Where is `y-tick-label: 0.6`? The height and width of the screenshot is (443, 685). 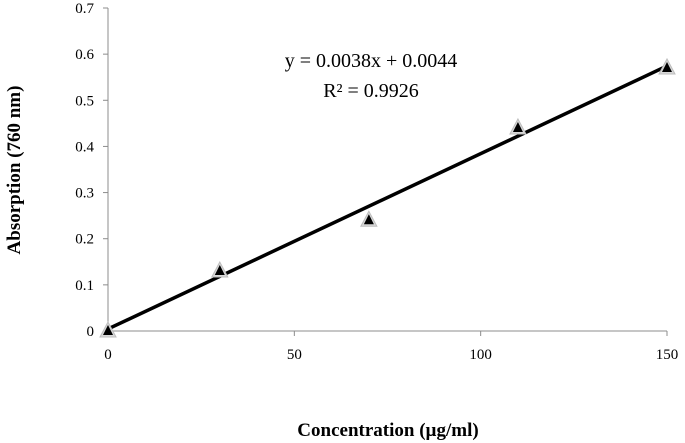
y-tick-label: 0.6 is located at coordinates (84, 55).